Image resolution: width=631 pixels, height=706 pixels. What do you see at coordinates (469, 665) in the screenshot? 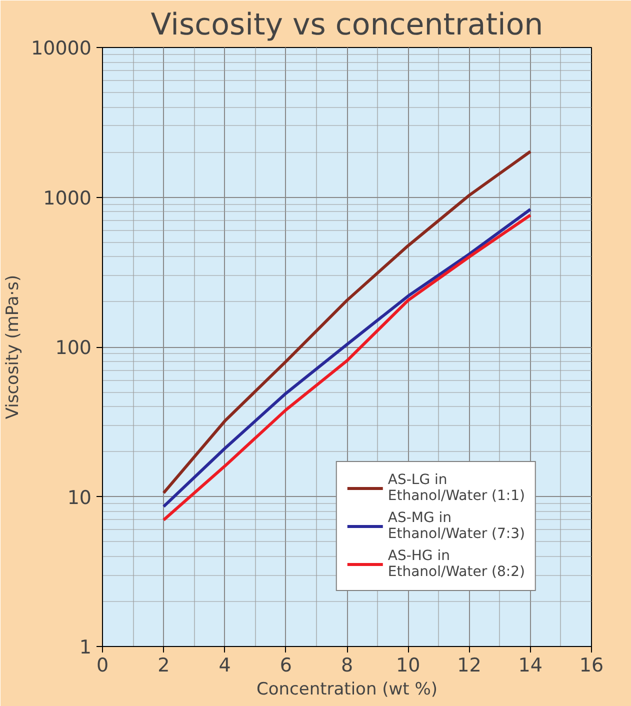
I see `x-tick-label: 12` at bounding box center [469, 665].